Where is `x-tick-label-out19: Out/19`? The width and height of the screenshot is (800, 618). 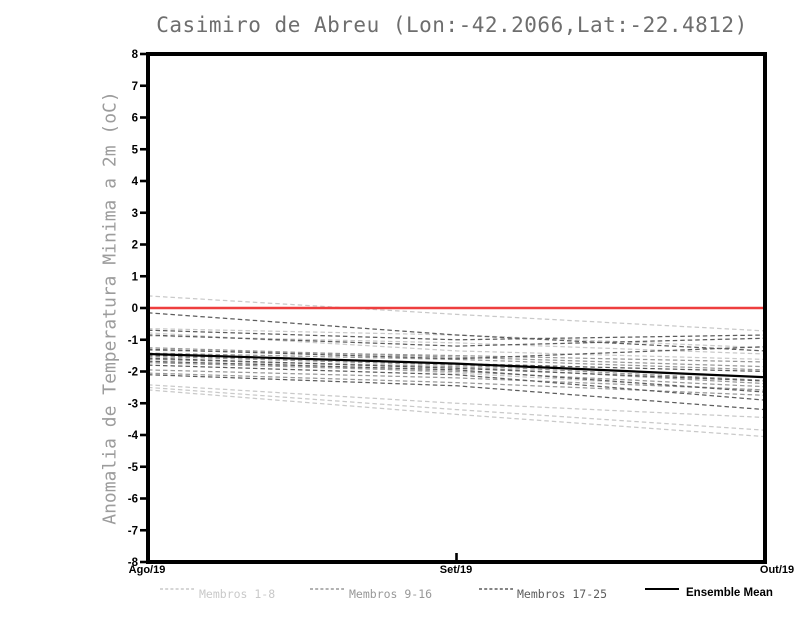 x-tick-label-out19: Out/19 is located at coordinates (777, 570).